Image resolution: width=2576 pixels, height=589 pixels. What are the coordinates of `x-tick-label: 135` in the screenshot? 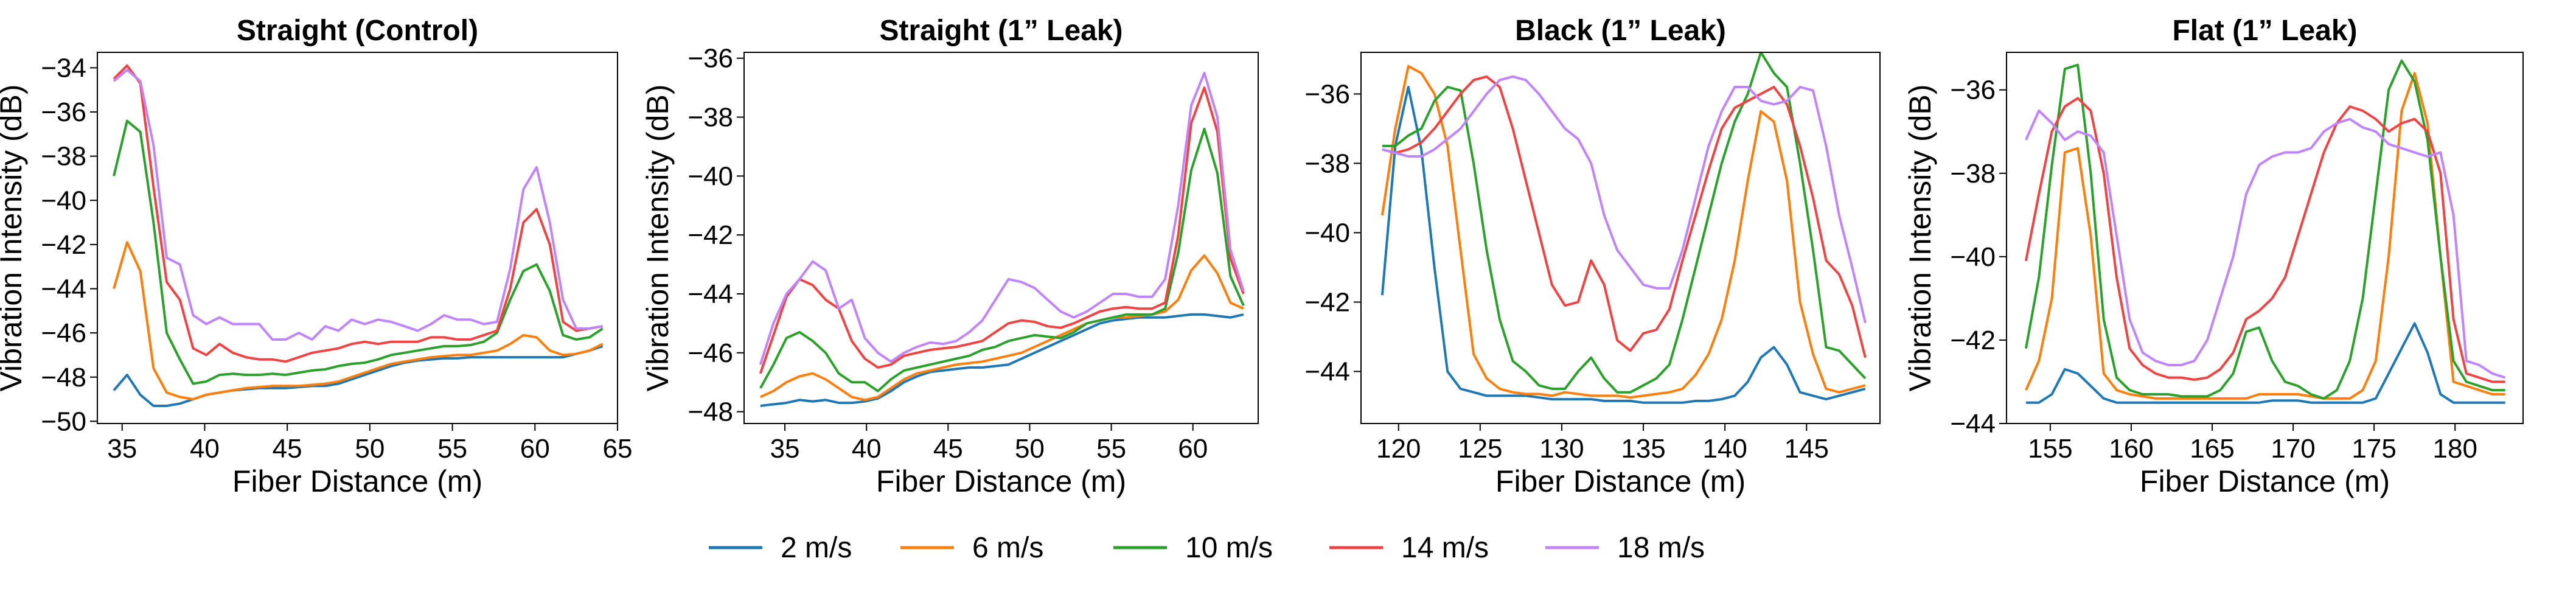 It's located at (1643, 449).